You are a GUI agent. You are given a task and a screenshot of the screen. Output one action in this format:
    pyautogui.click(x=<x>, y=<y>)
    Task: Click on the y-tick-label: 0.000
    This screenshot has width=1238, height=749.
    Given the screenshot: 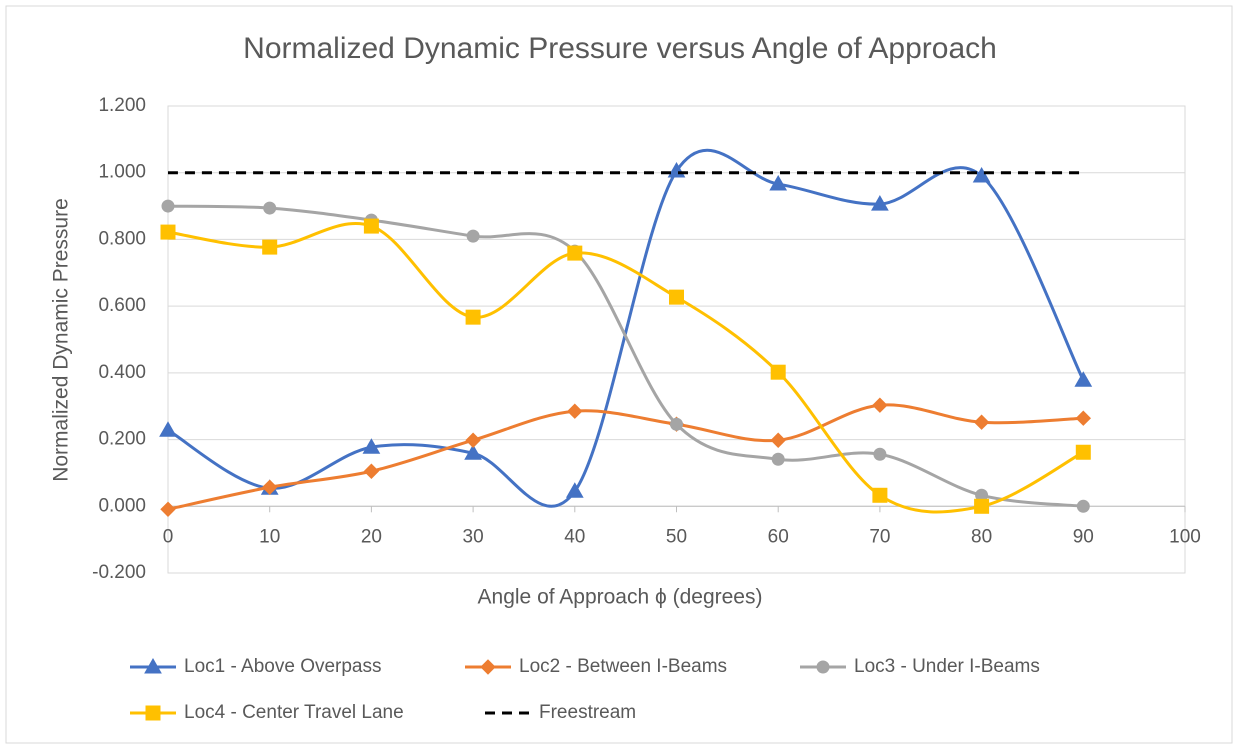 What is the action you would take?
    pyautogui.click(x=122, y=505)
    